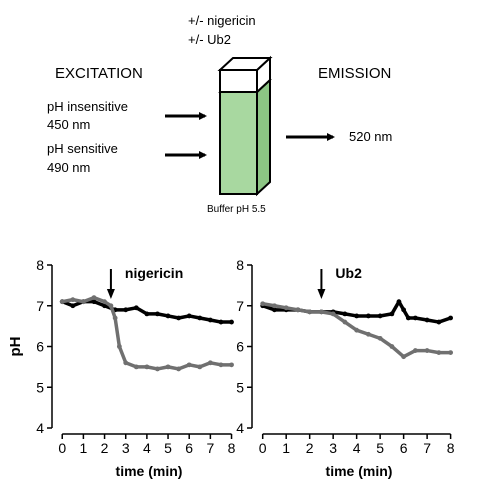 This screenshot has height=485, width=490. Describe the element at coordinates (238, 143) in the screenshot. I see `cuvette-liquid-front` at that location.